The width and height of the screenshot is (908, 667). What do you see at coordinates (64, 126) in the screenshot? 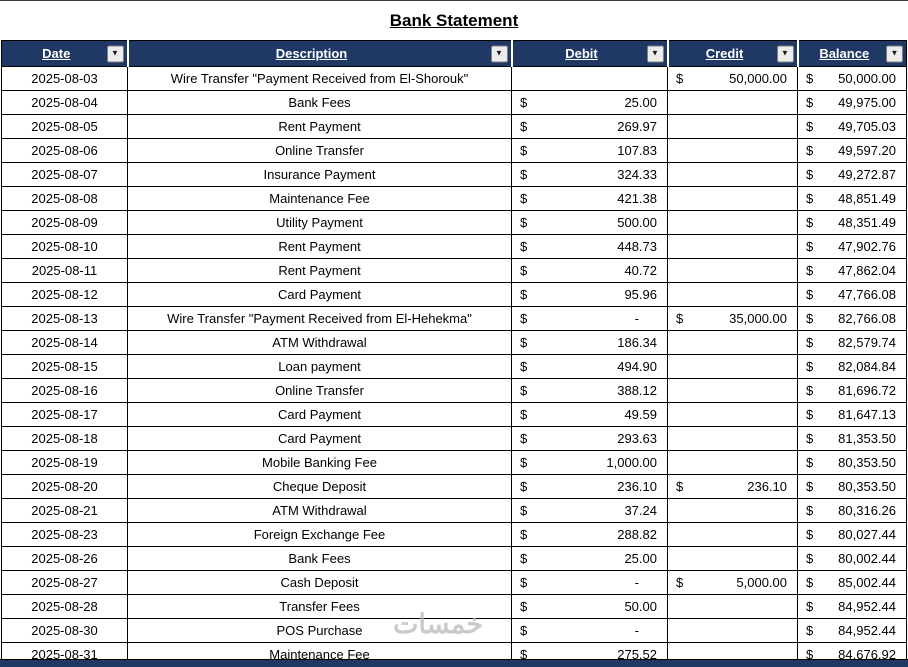
I see `date-cell: 2025-08-05` at bounding box center [64, 126].